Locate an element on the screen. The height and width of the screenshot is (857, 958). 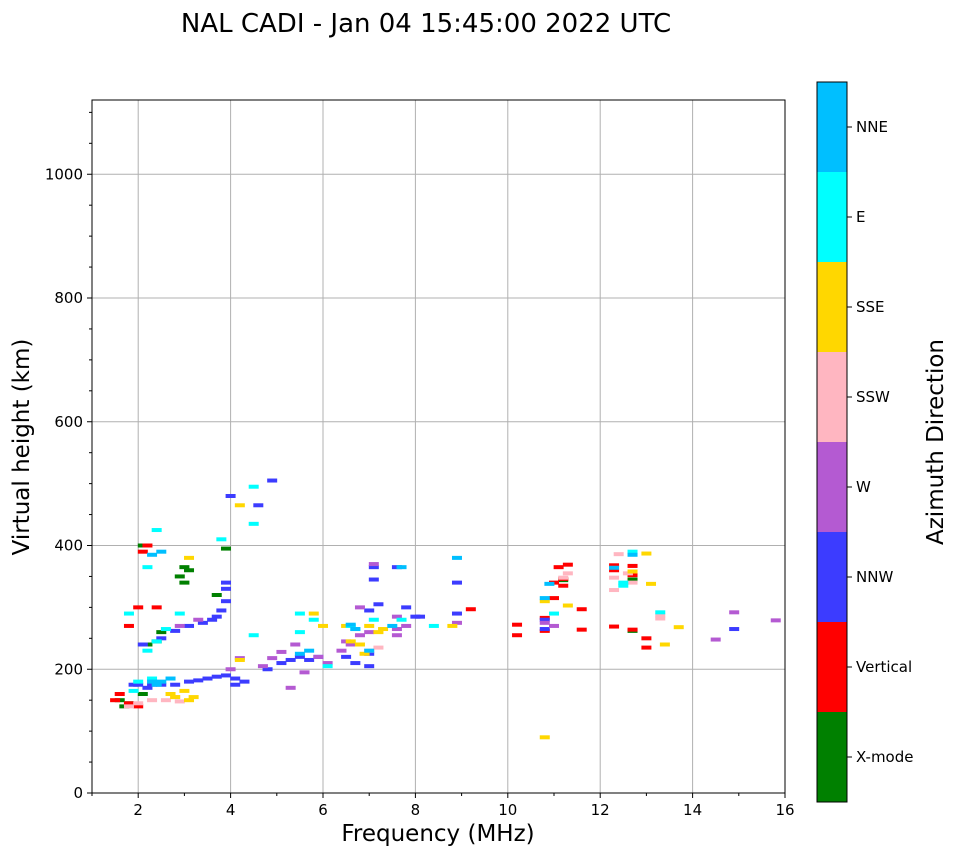
y-tick-label: 200 is located at coordinates (68, 669).